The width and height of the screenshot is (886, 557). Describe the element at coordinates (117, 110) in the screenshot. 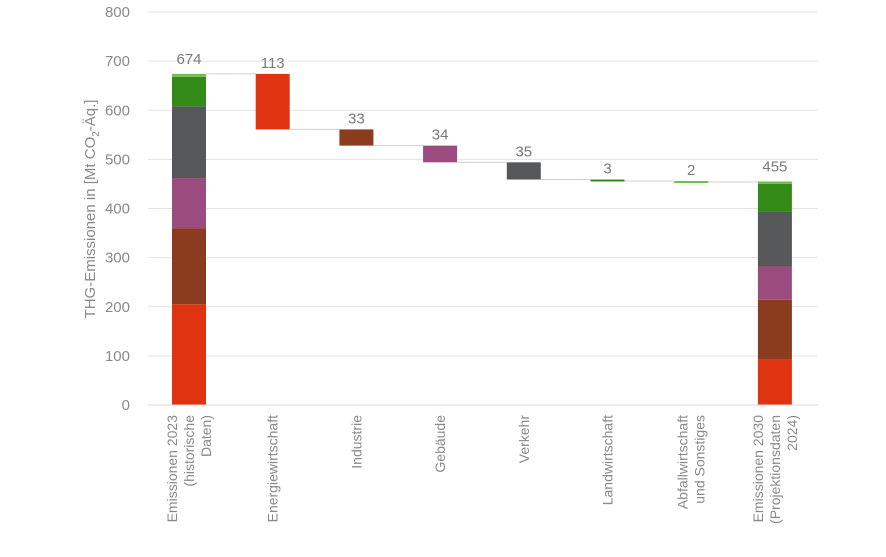

I see `y-tick-label: 600` at that location.